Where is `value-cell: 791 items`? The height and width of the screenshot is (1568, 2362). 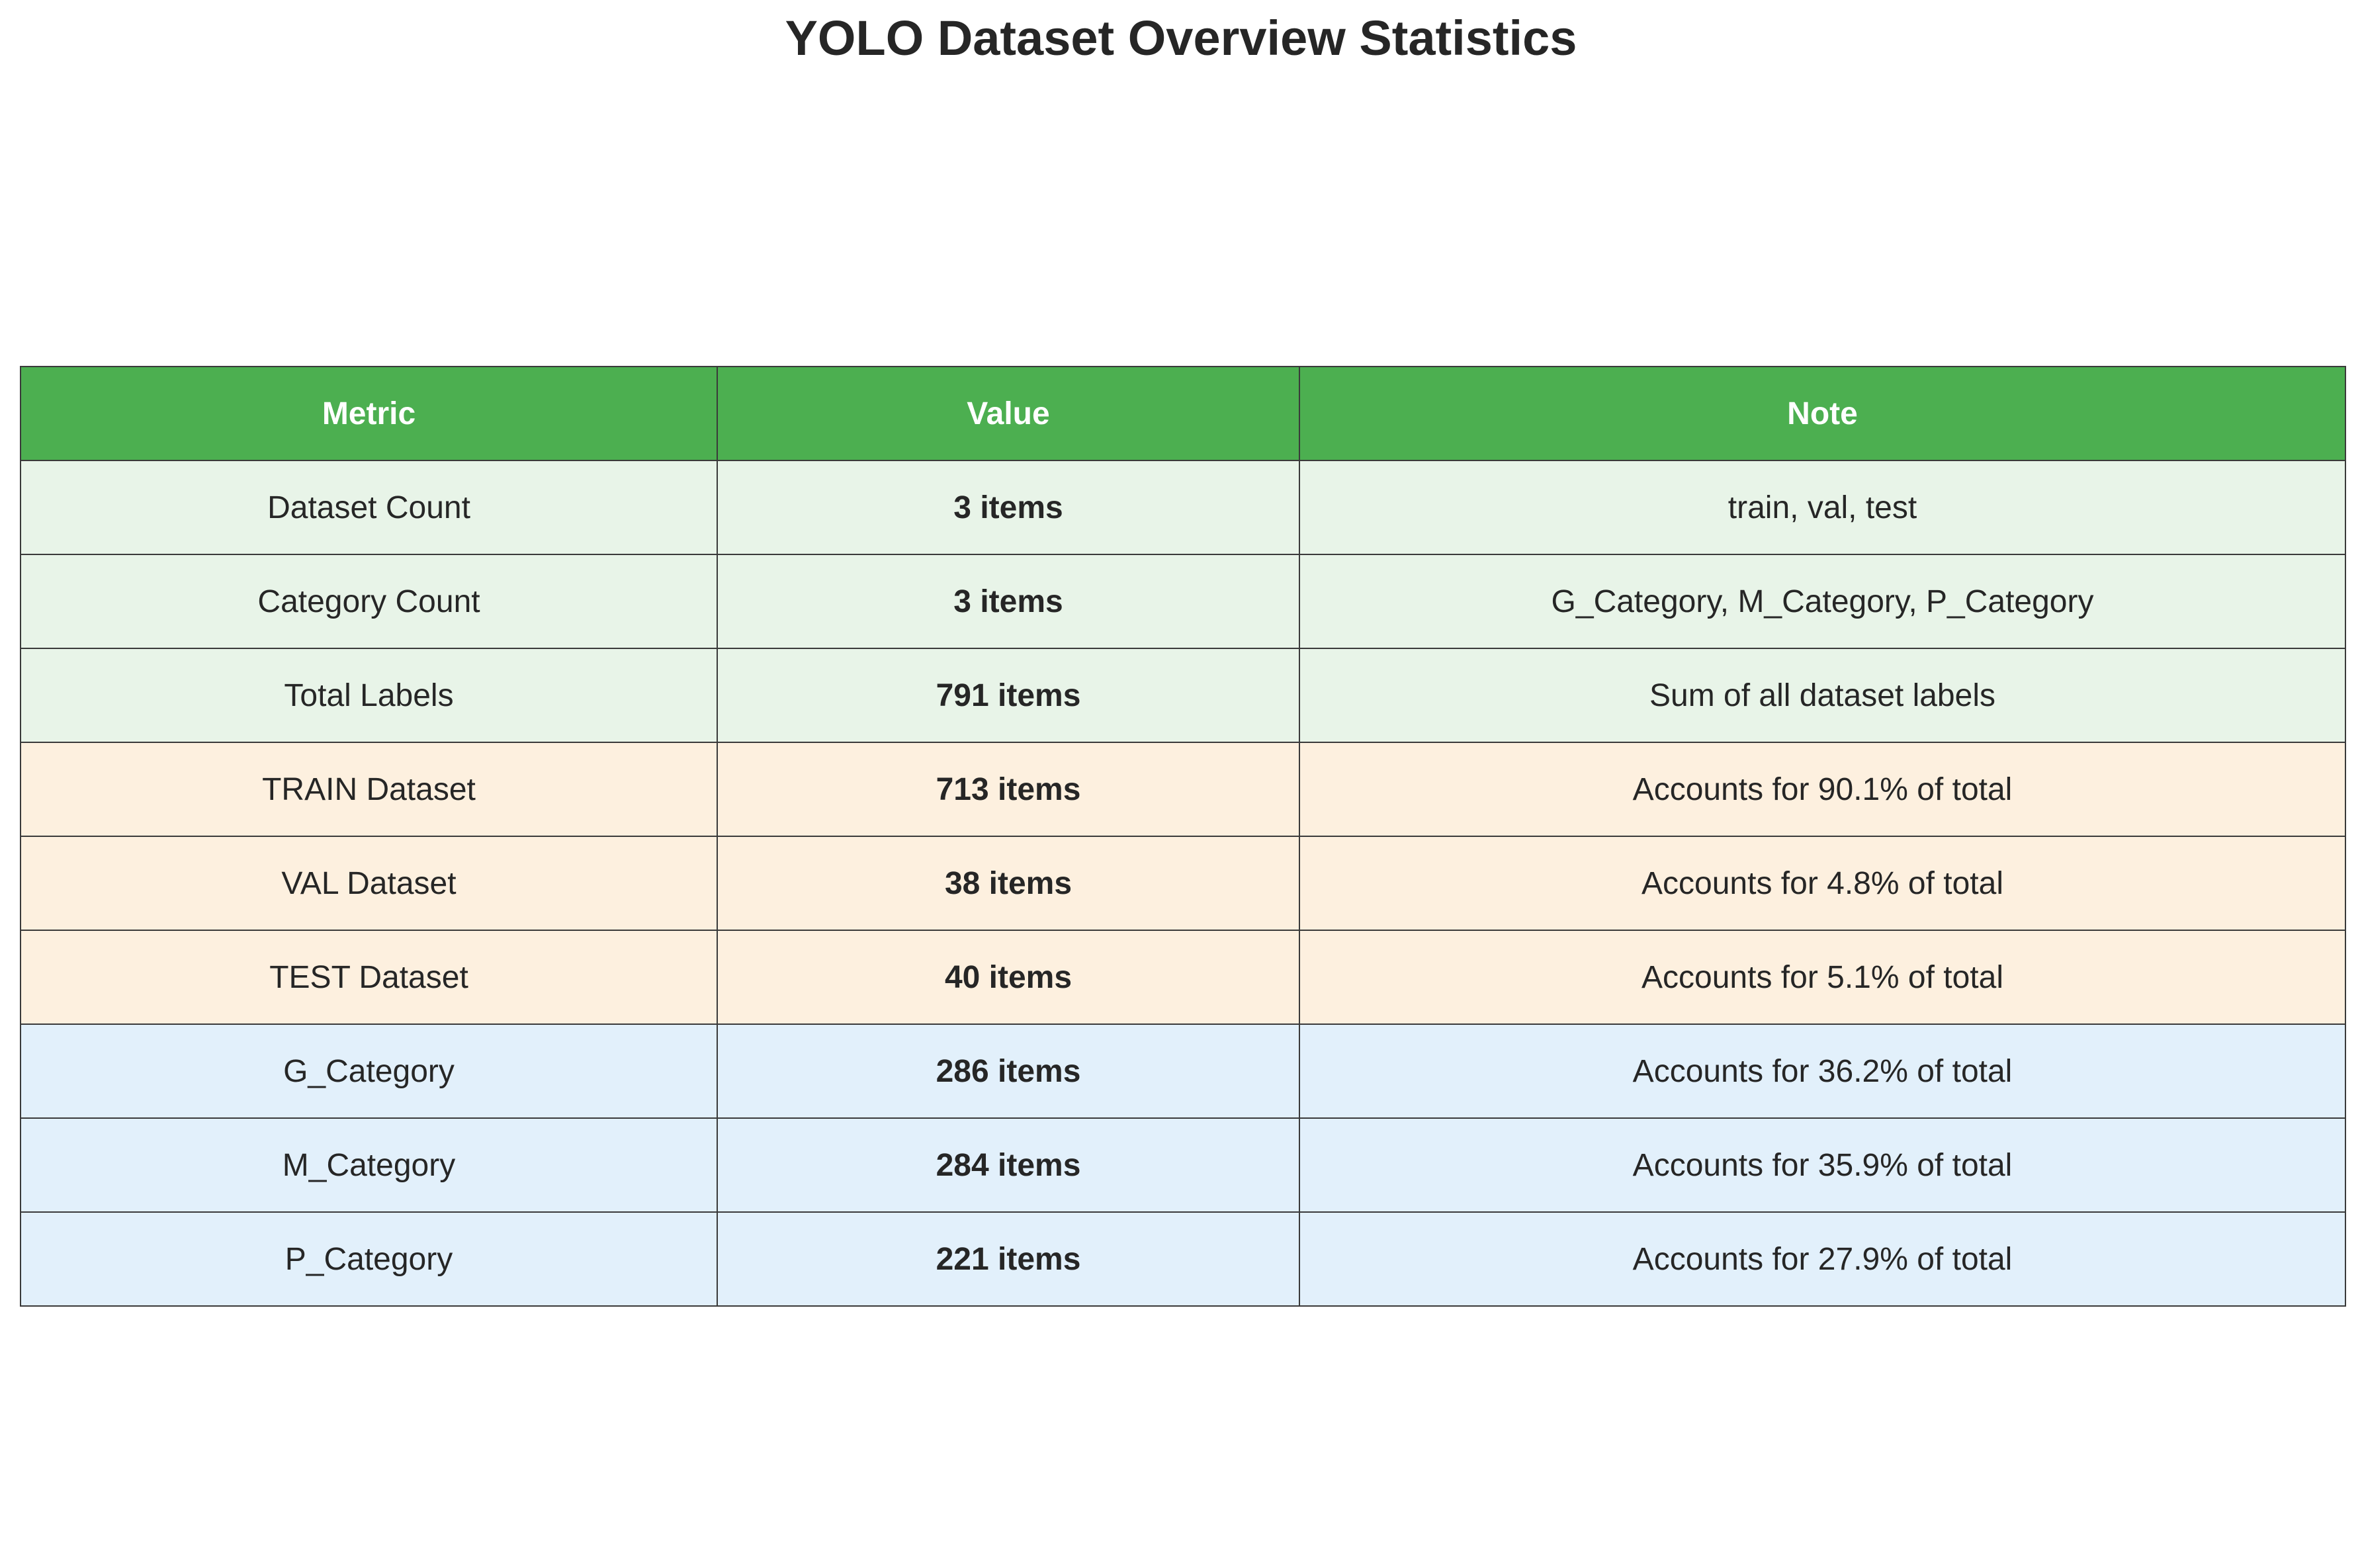
value-cell: 791 items is located at coordinates (1008, 695).